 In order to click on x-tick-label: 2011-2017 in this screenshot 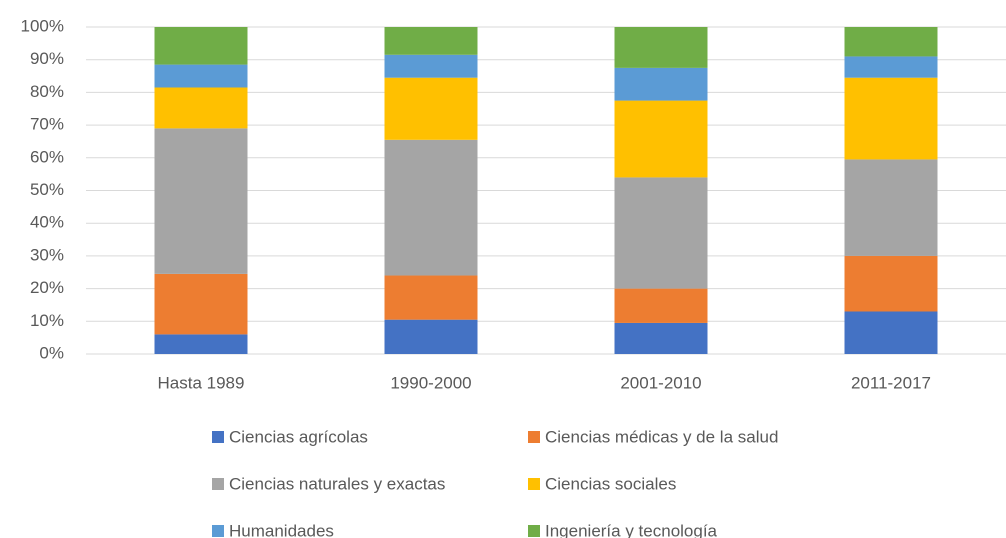, I will do `click(891, 382)`.